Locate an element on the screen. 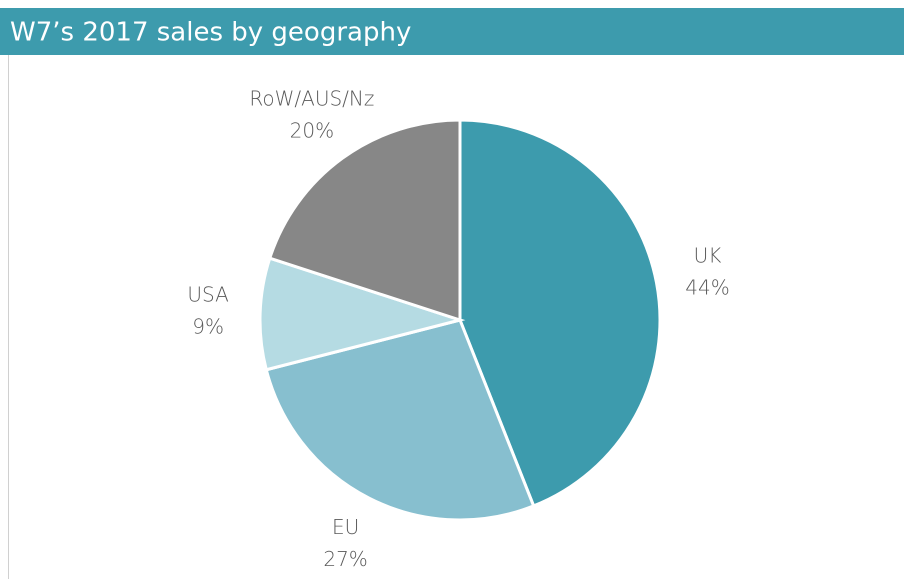 Image resolution: width=904 pixels, height=579 pixels. slice-label: USA is located at coordinates (208, 295).